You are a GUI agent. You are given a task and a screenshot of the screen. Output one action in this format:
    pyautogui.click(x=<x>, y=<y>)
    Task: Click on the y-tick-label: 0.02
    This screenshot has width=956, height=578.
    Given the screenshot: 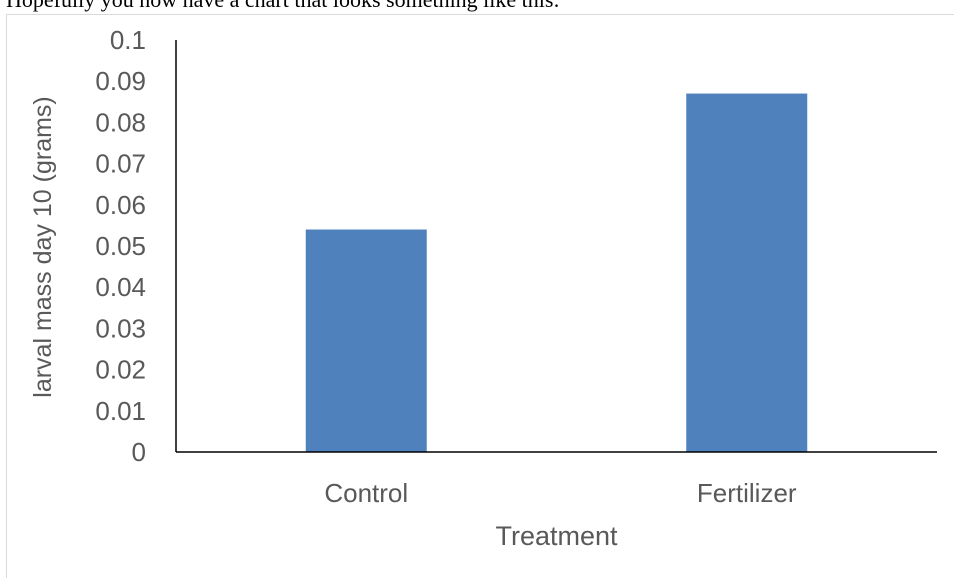 What is the action you would take?
    pyautogui.click(x=120, y=370)
    